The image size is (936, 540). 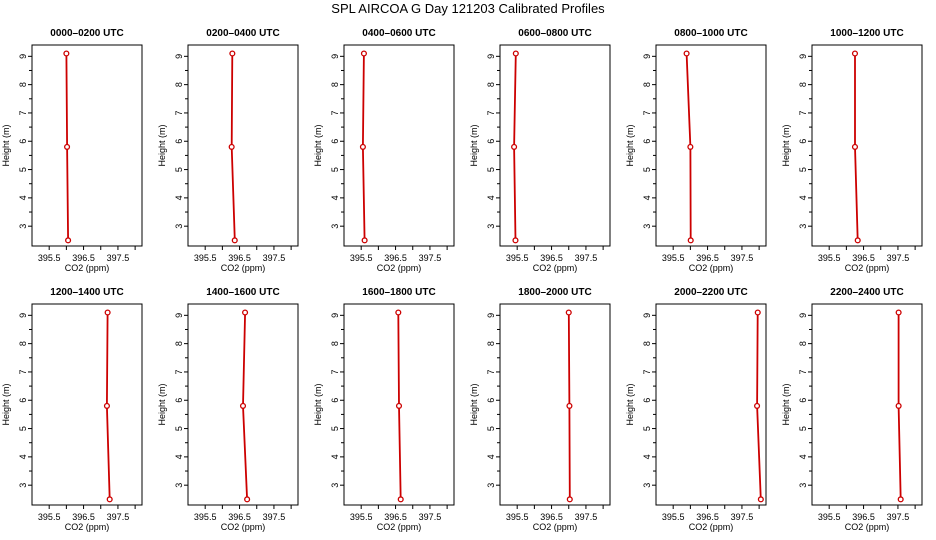 I want to click on panel-title: 1200–1400 UTC, so click(x=86, y=292).